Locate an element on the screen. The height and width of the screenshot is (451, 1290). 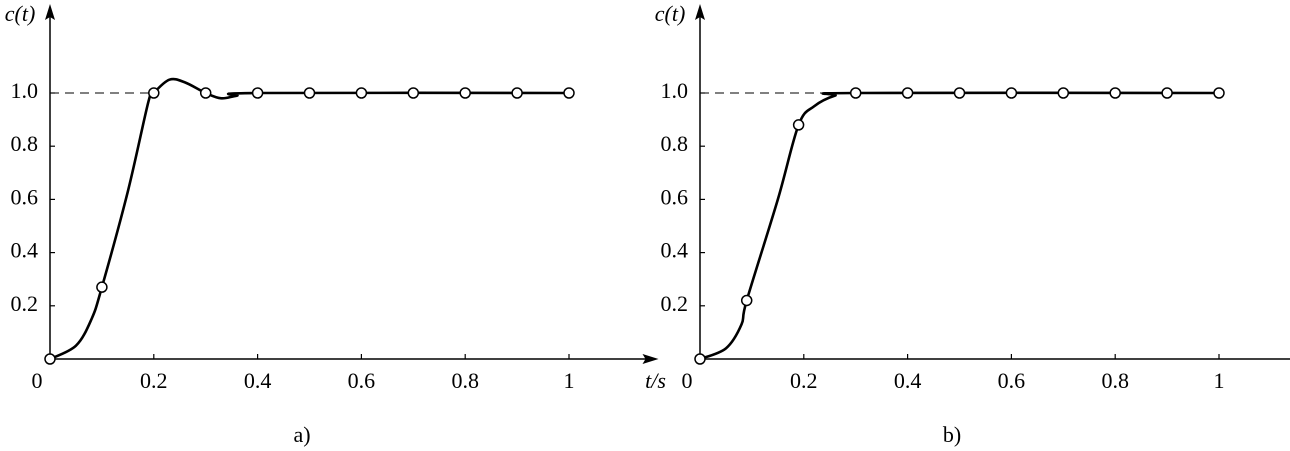
caption: a) is located at coordinates (301, 434).